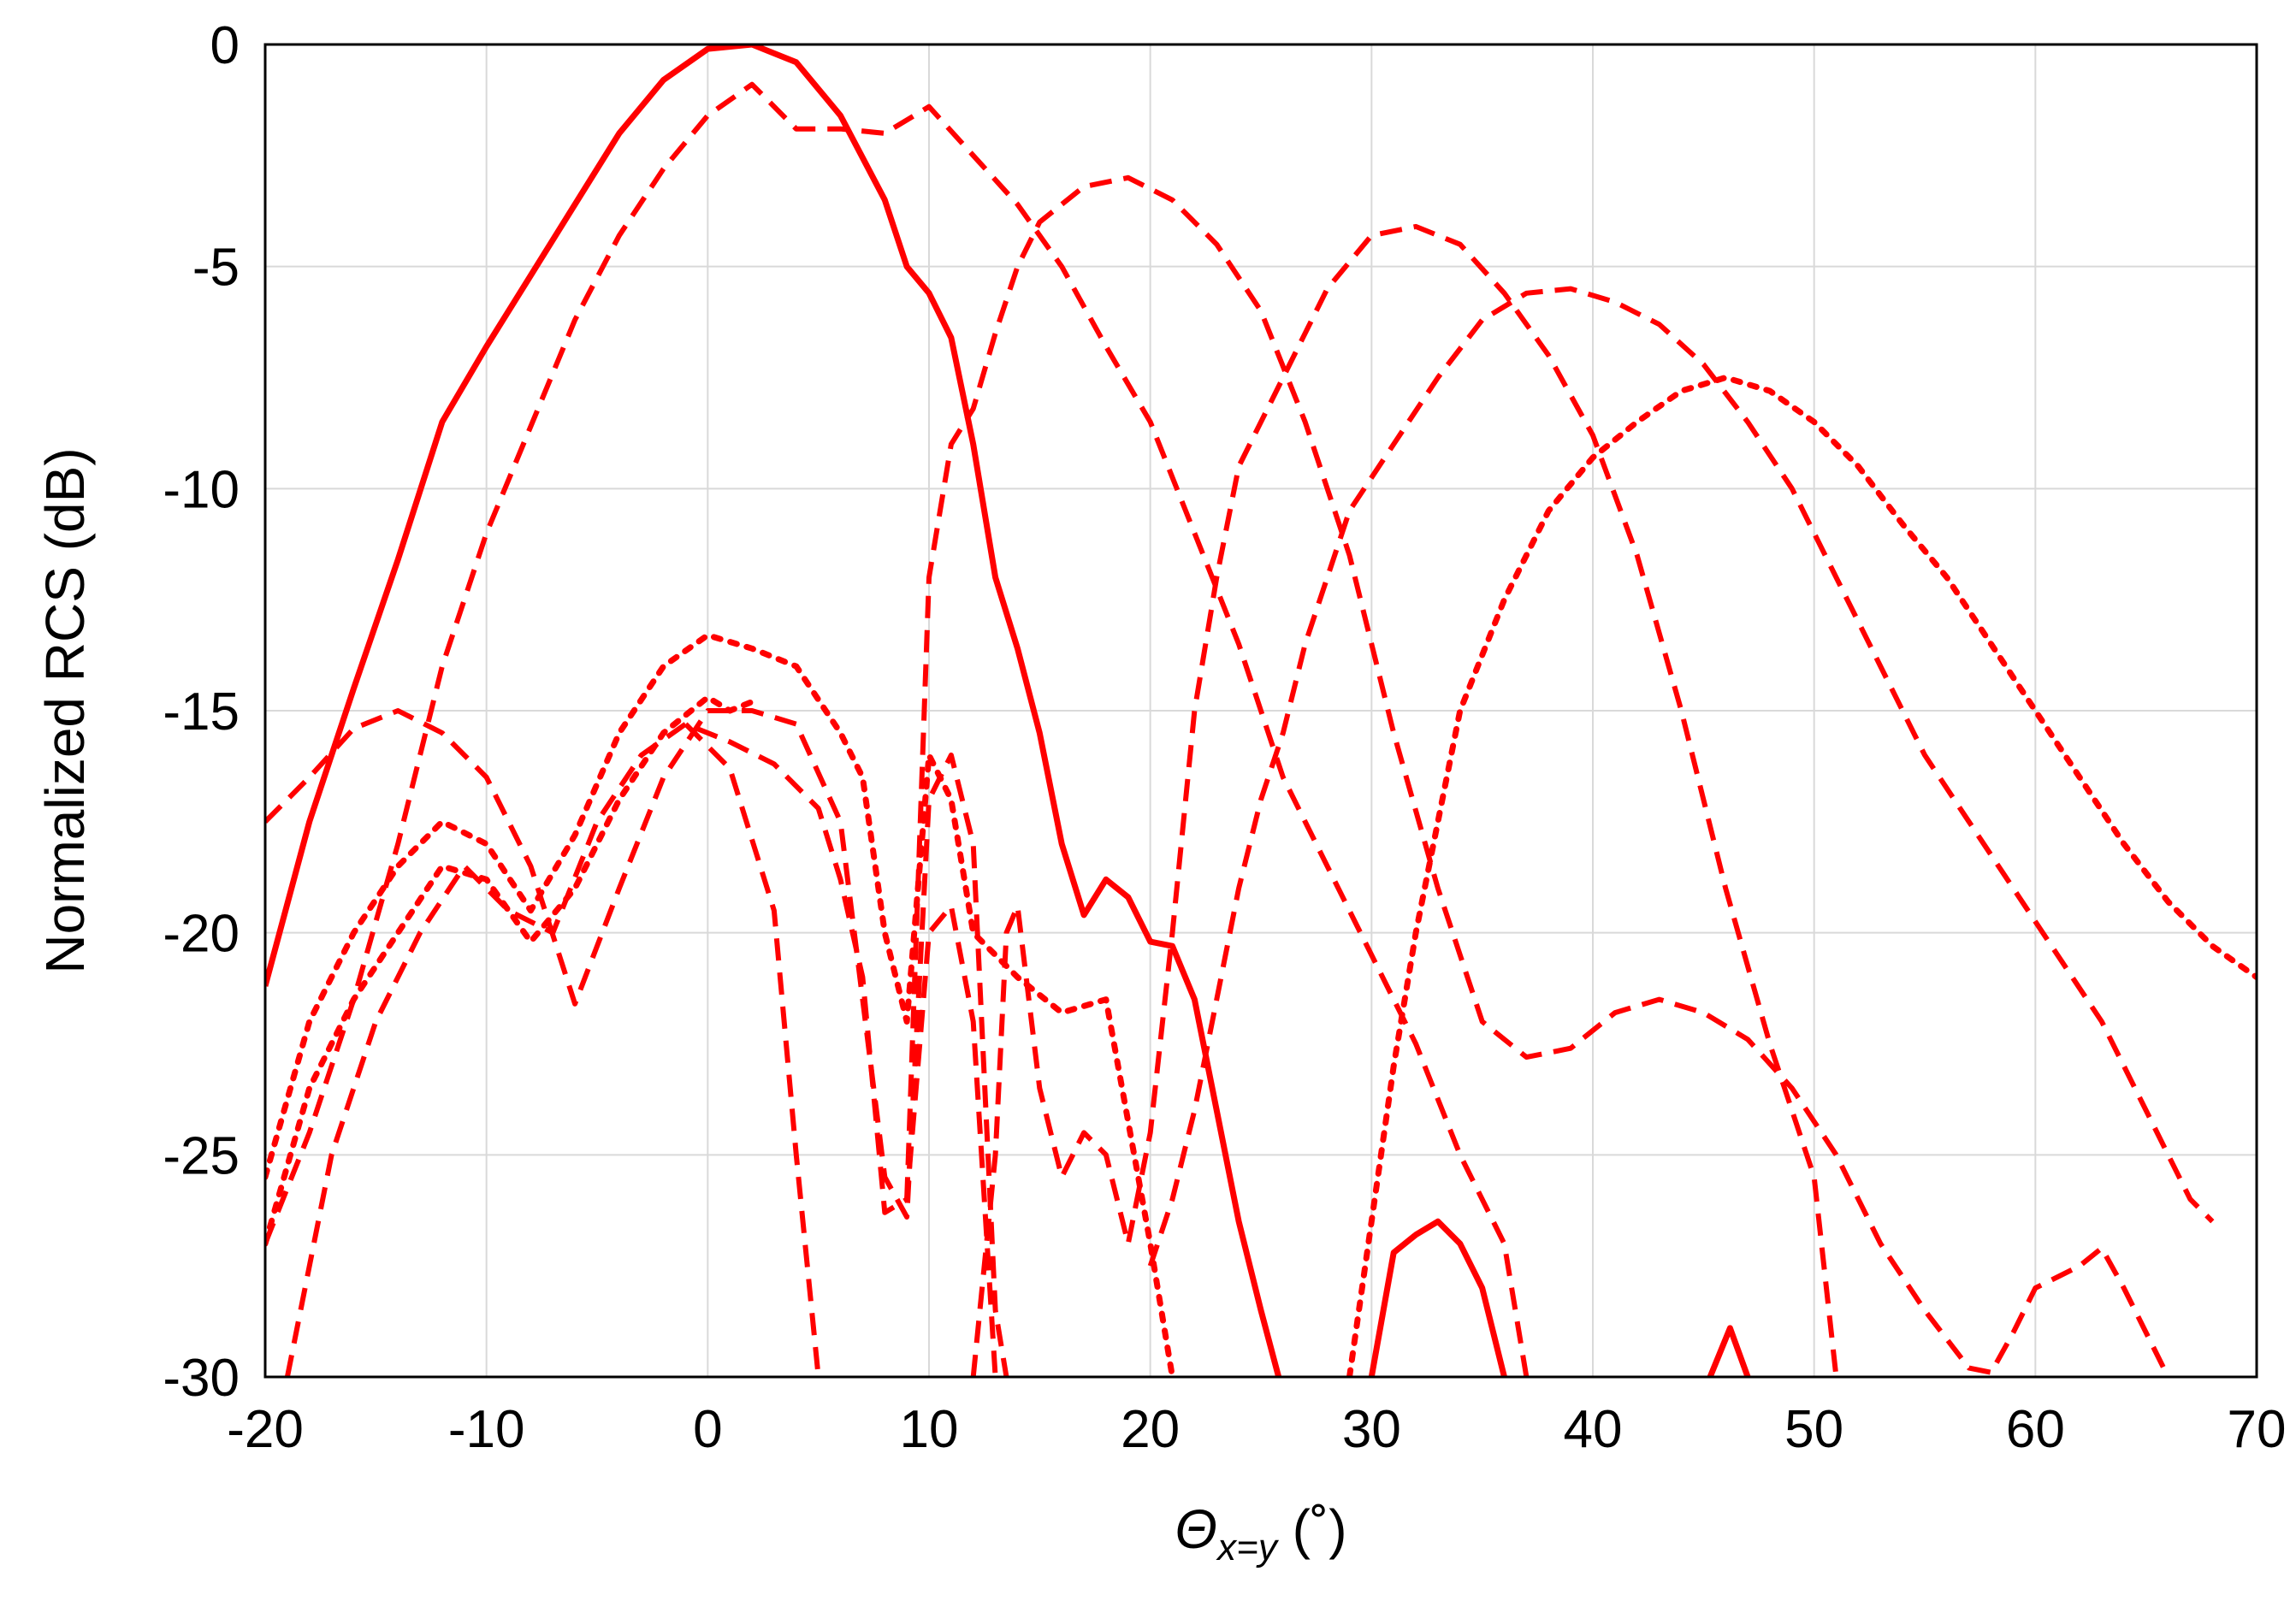 The height and width of the screenshot is (1601, 2296). What do you see at coordinates (1813, 1429) in the screenshot?
I see `x-tick-label: 50` at bounding box center [1813, 1429].